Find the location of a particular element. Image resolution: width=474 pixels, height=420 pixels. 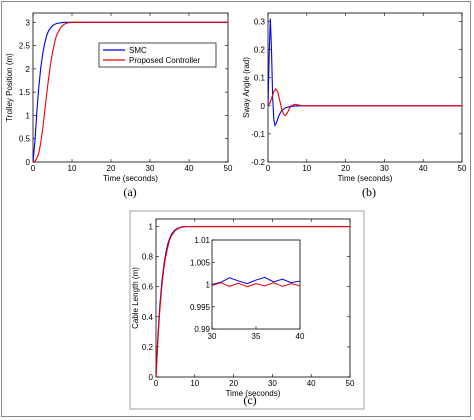

panel-caption: (b) is located at coordinates (369, 192).